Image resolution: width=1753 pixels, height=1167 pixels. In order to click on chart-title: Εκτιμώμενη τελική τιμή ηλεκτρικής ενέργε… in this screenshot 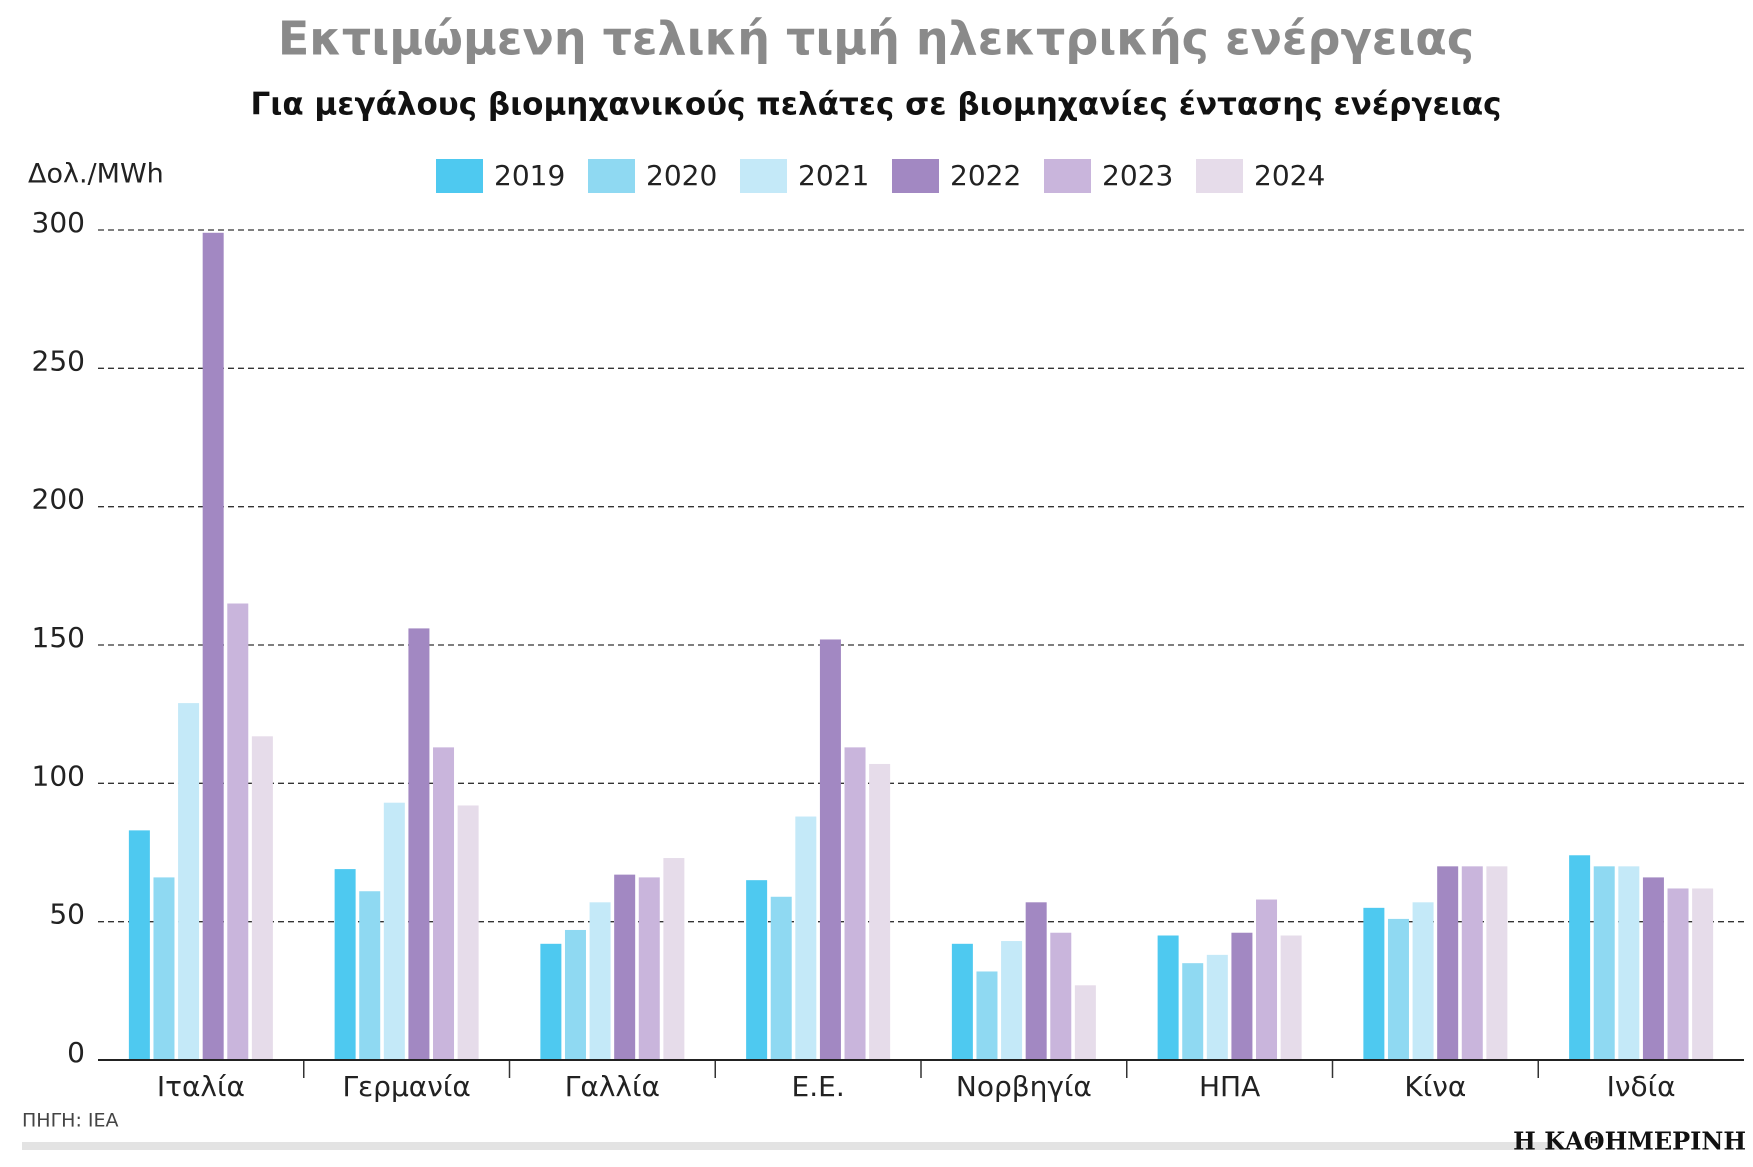, I will do `click(876, 39)`.